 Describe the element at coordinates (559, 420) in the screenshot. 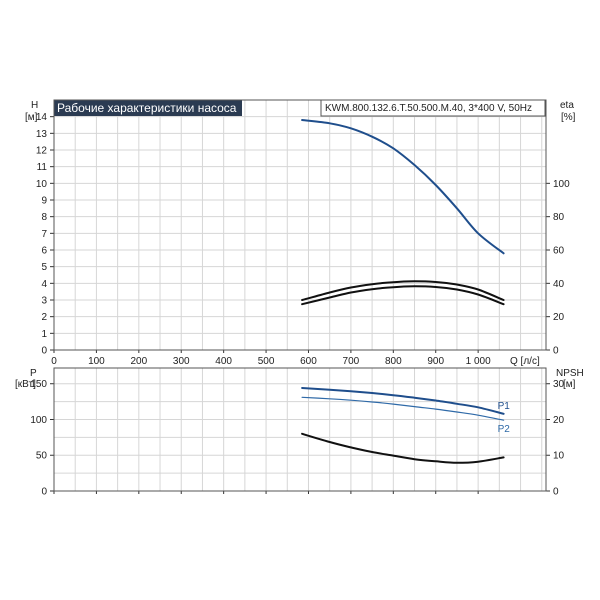

I see `bottom-right-tick-label: 20` at that location.